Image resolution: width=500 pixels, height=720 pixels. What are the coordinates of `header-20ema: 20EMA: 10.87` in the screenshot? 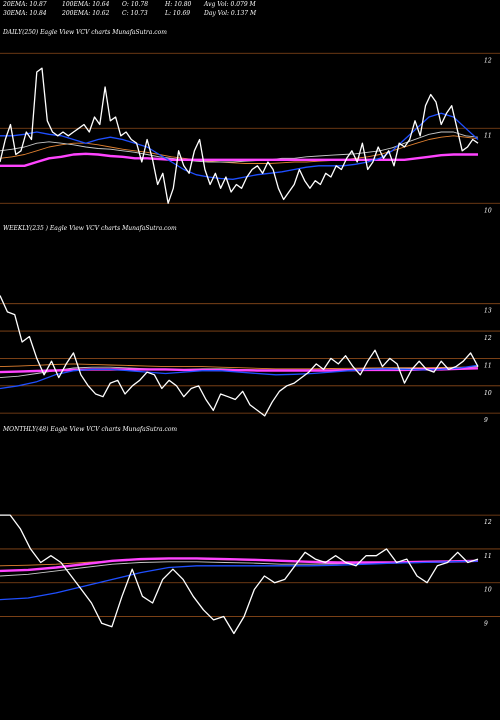 It's located at (25, 4).